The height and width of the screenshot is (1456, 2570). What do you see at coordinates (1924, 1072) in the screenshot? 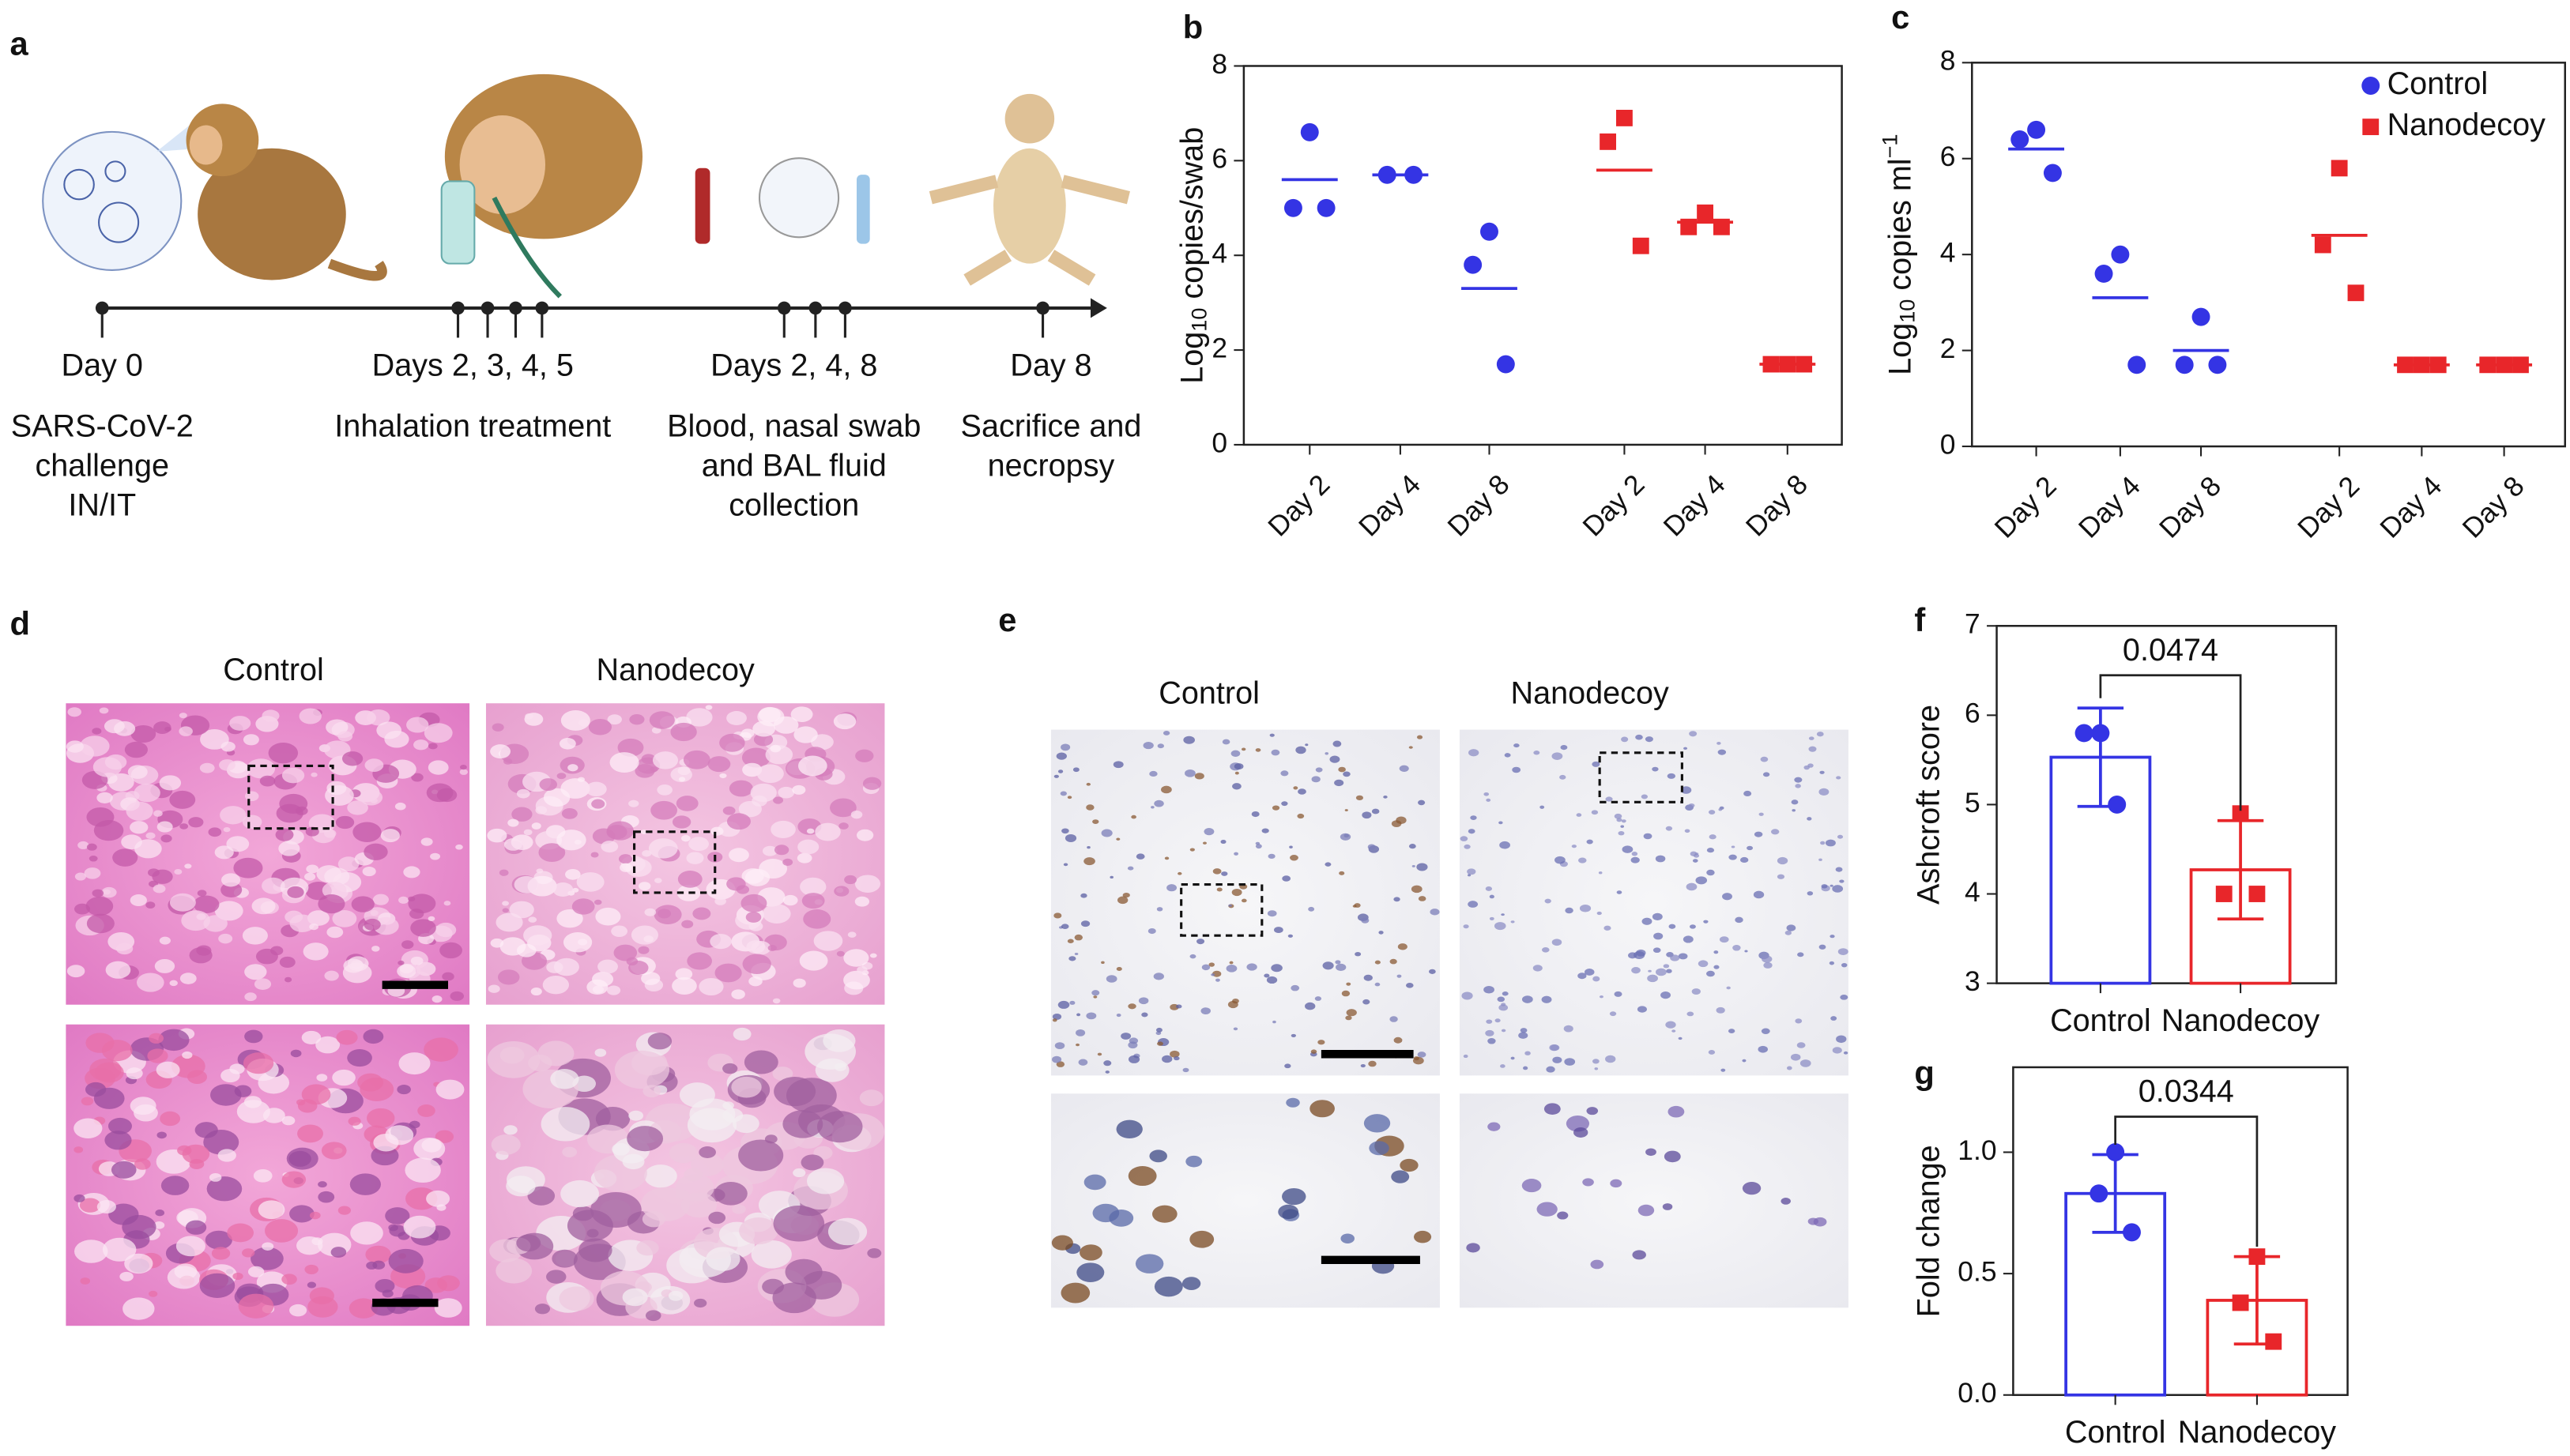
I see `panel-label: g` at bounding box center [1924, 1072].